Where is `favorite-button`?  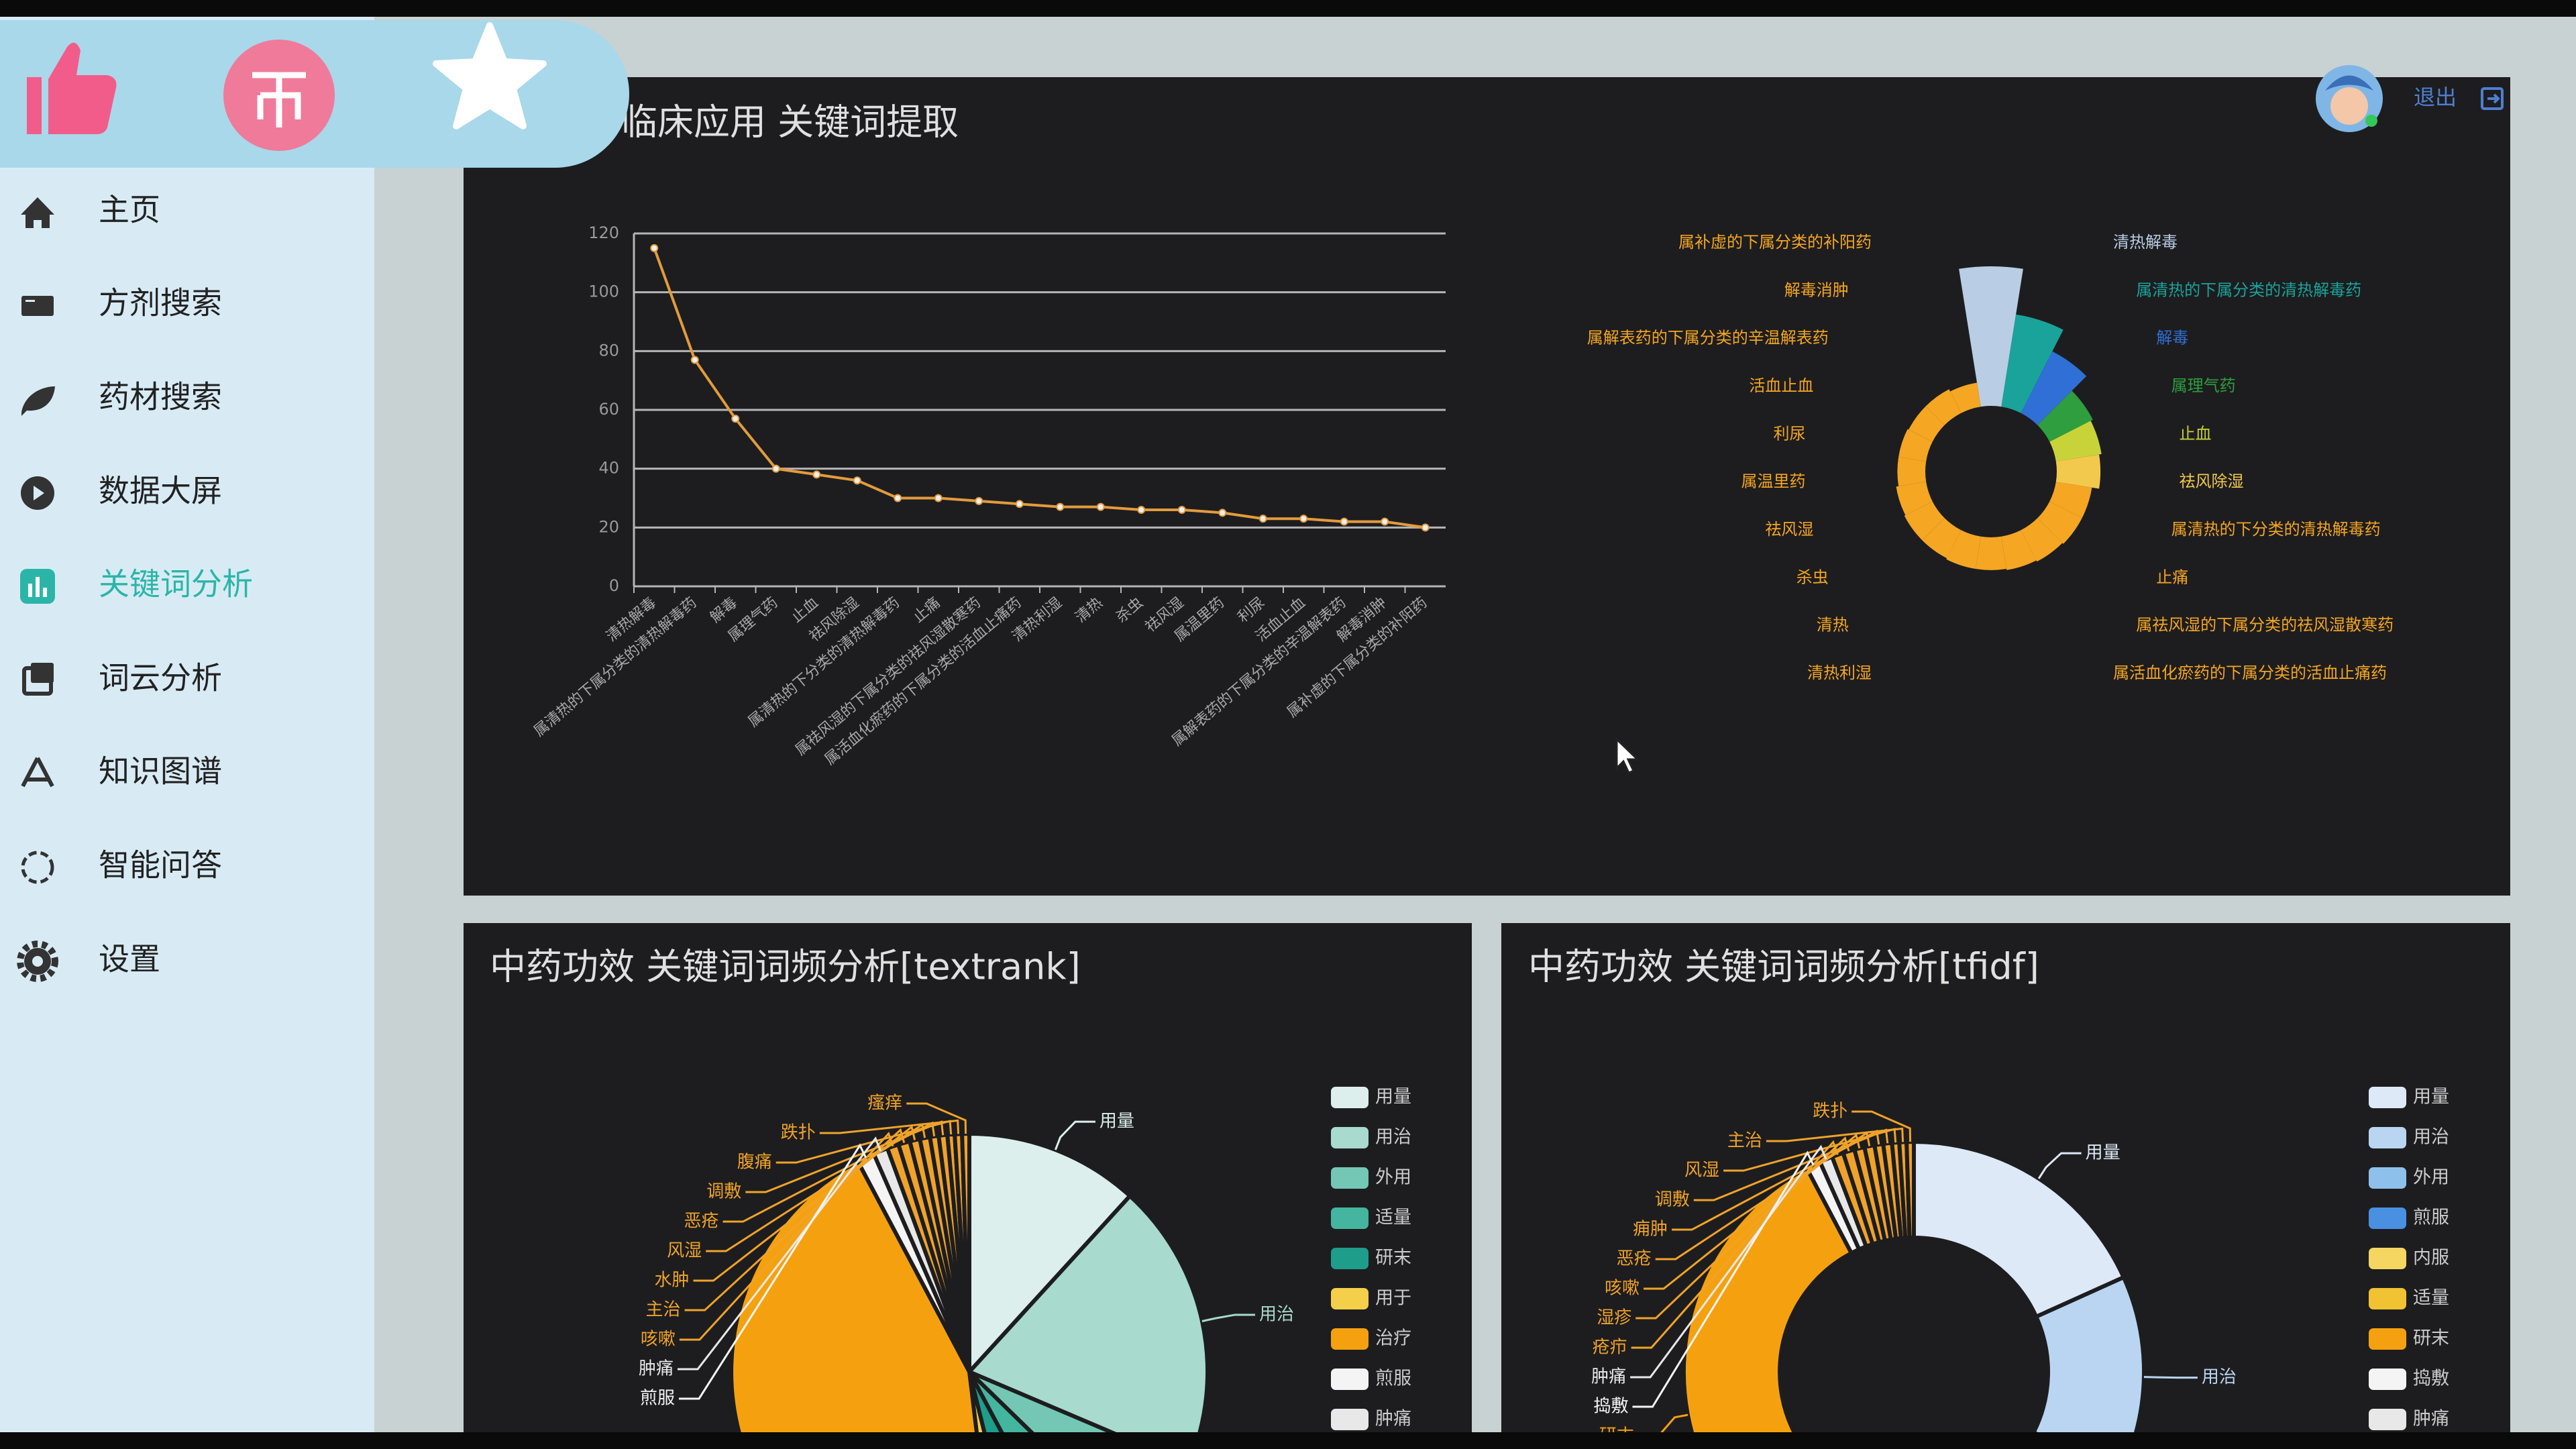
favorite-button is located at coordinates (490, 75).